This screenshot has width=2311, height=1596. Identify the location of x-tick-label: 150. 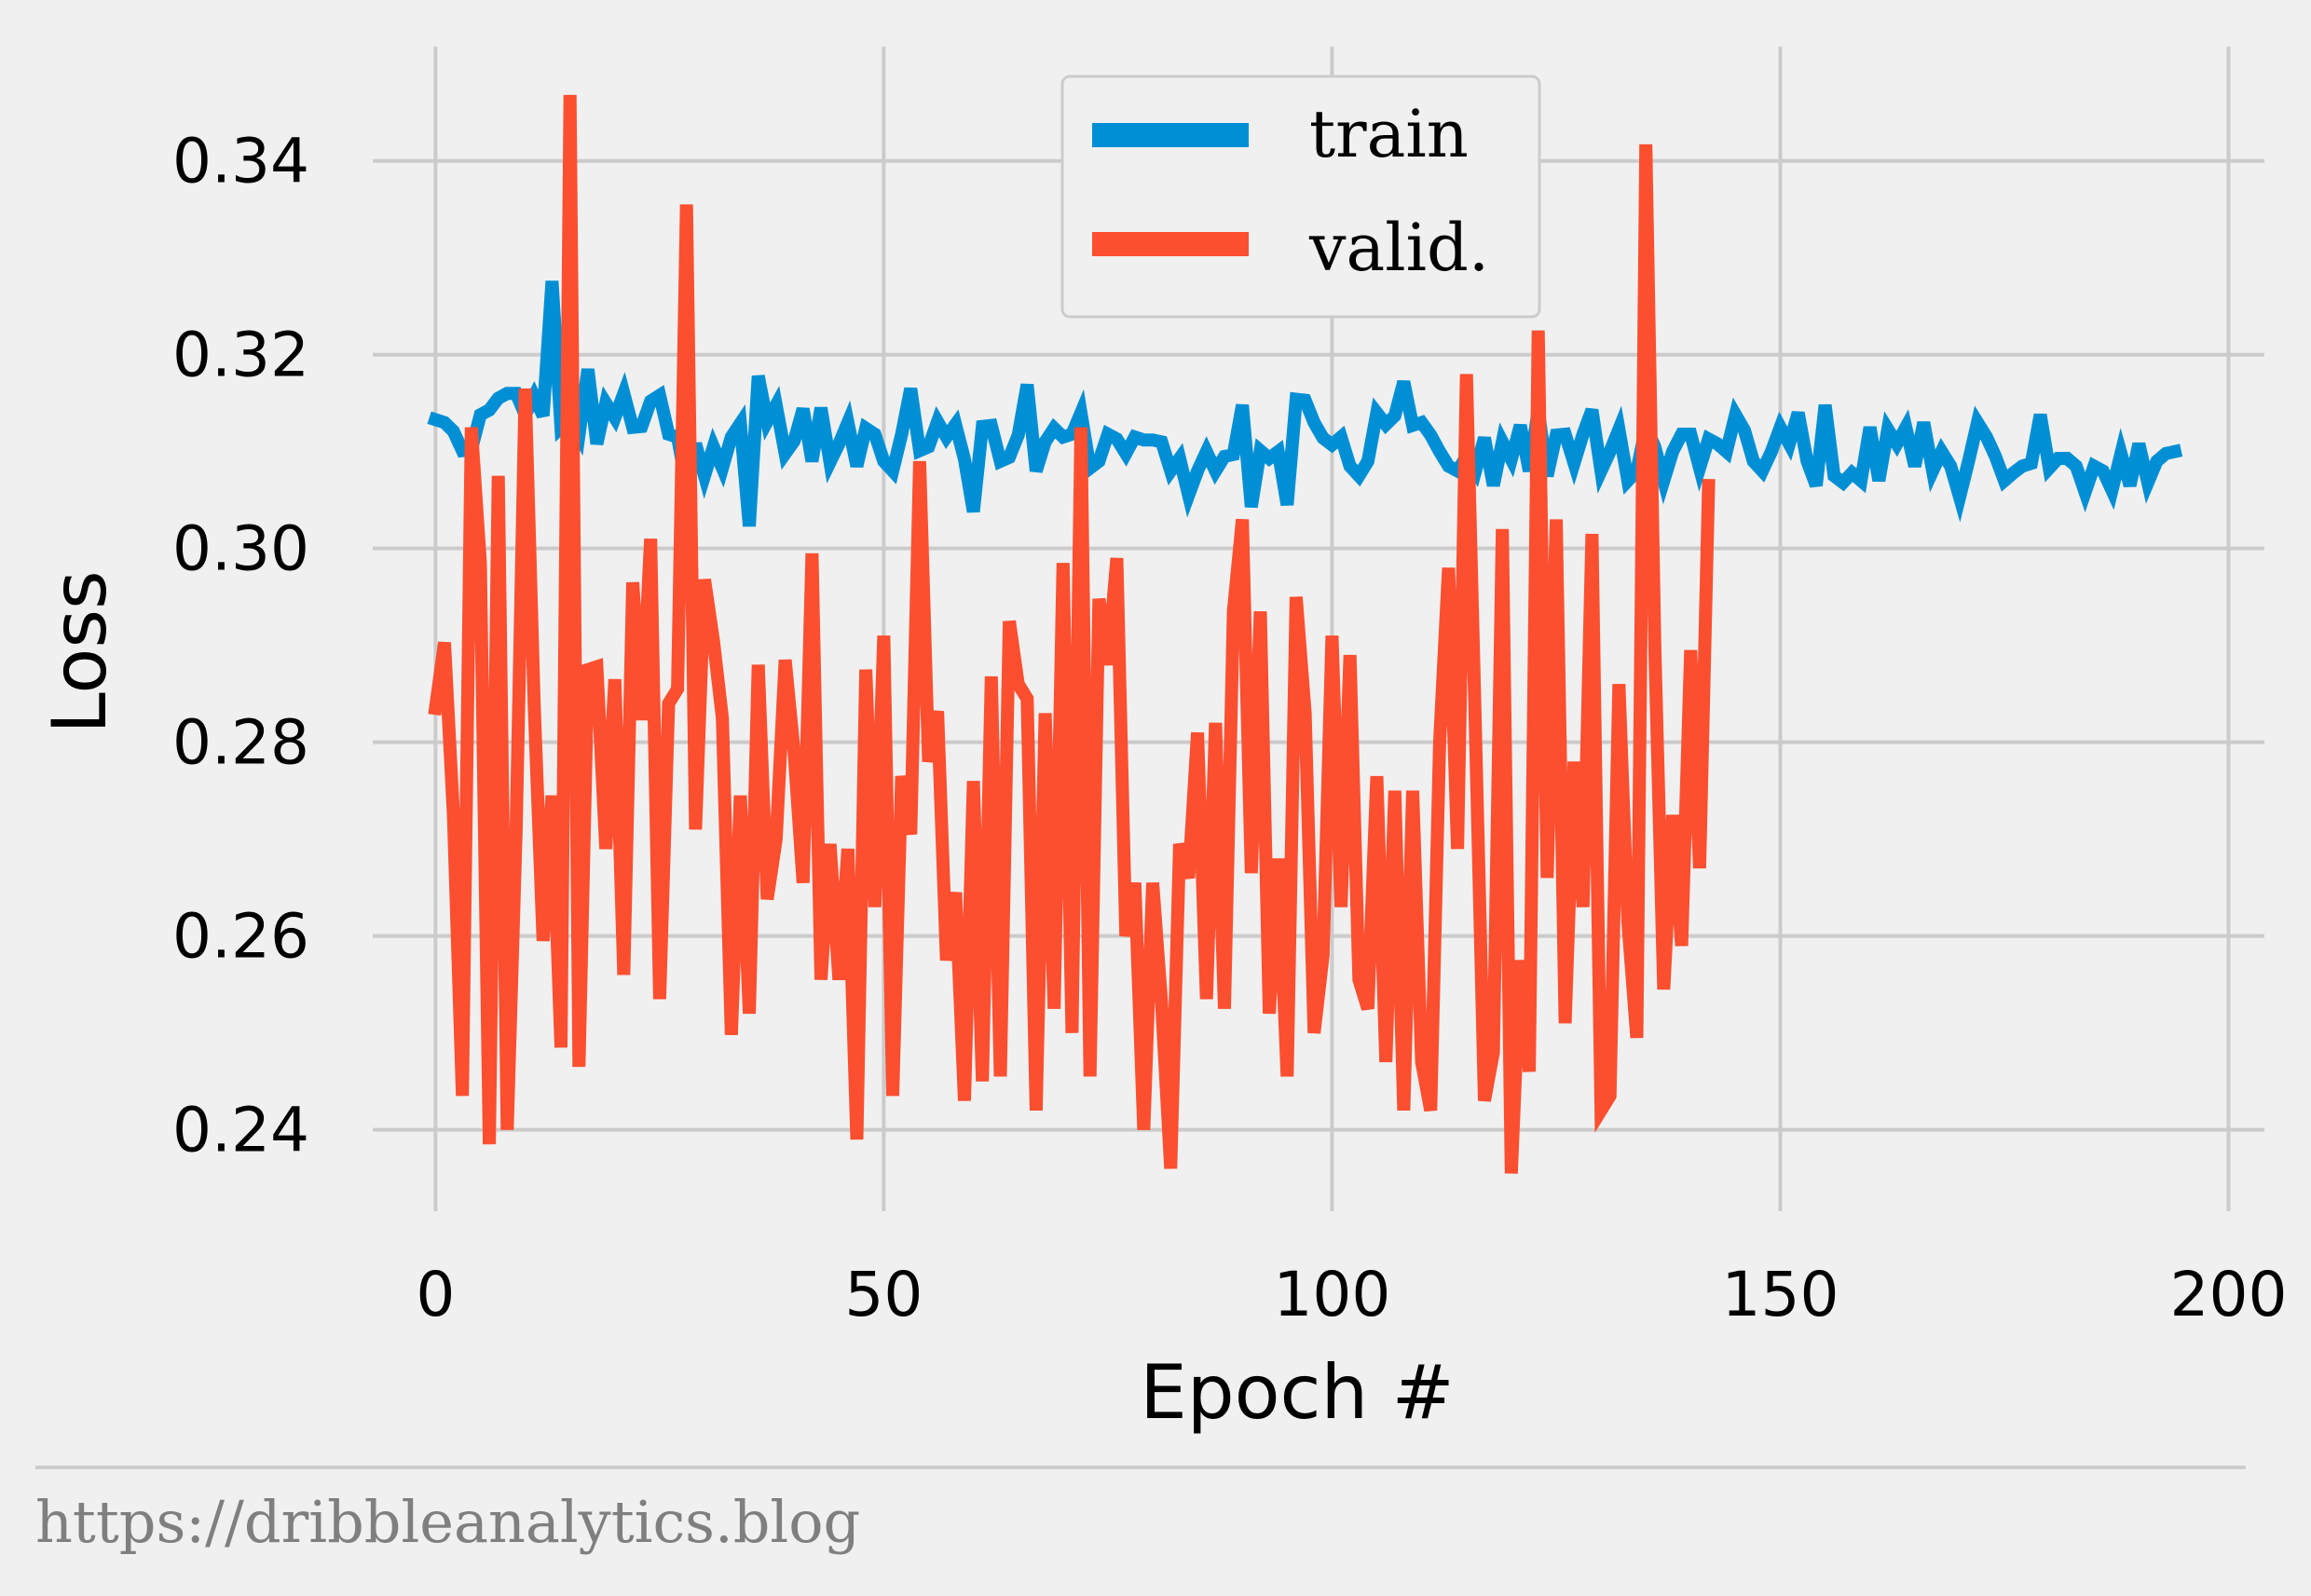
(1780, 1294).